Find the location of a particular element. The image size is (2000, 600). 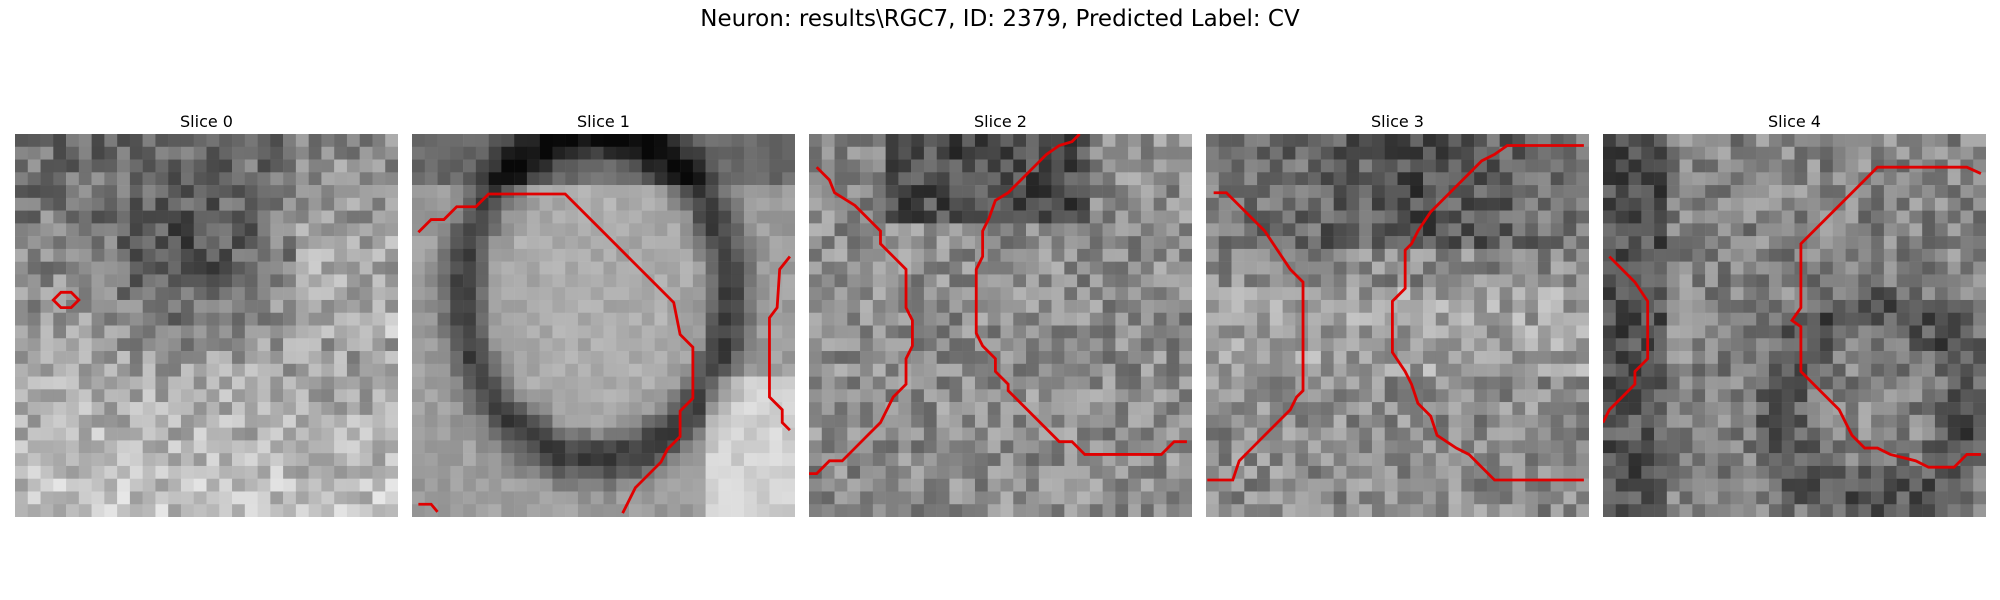

slice-panel-4: Slice 4 is located at coordinates (1794, 313).